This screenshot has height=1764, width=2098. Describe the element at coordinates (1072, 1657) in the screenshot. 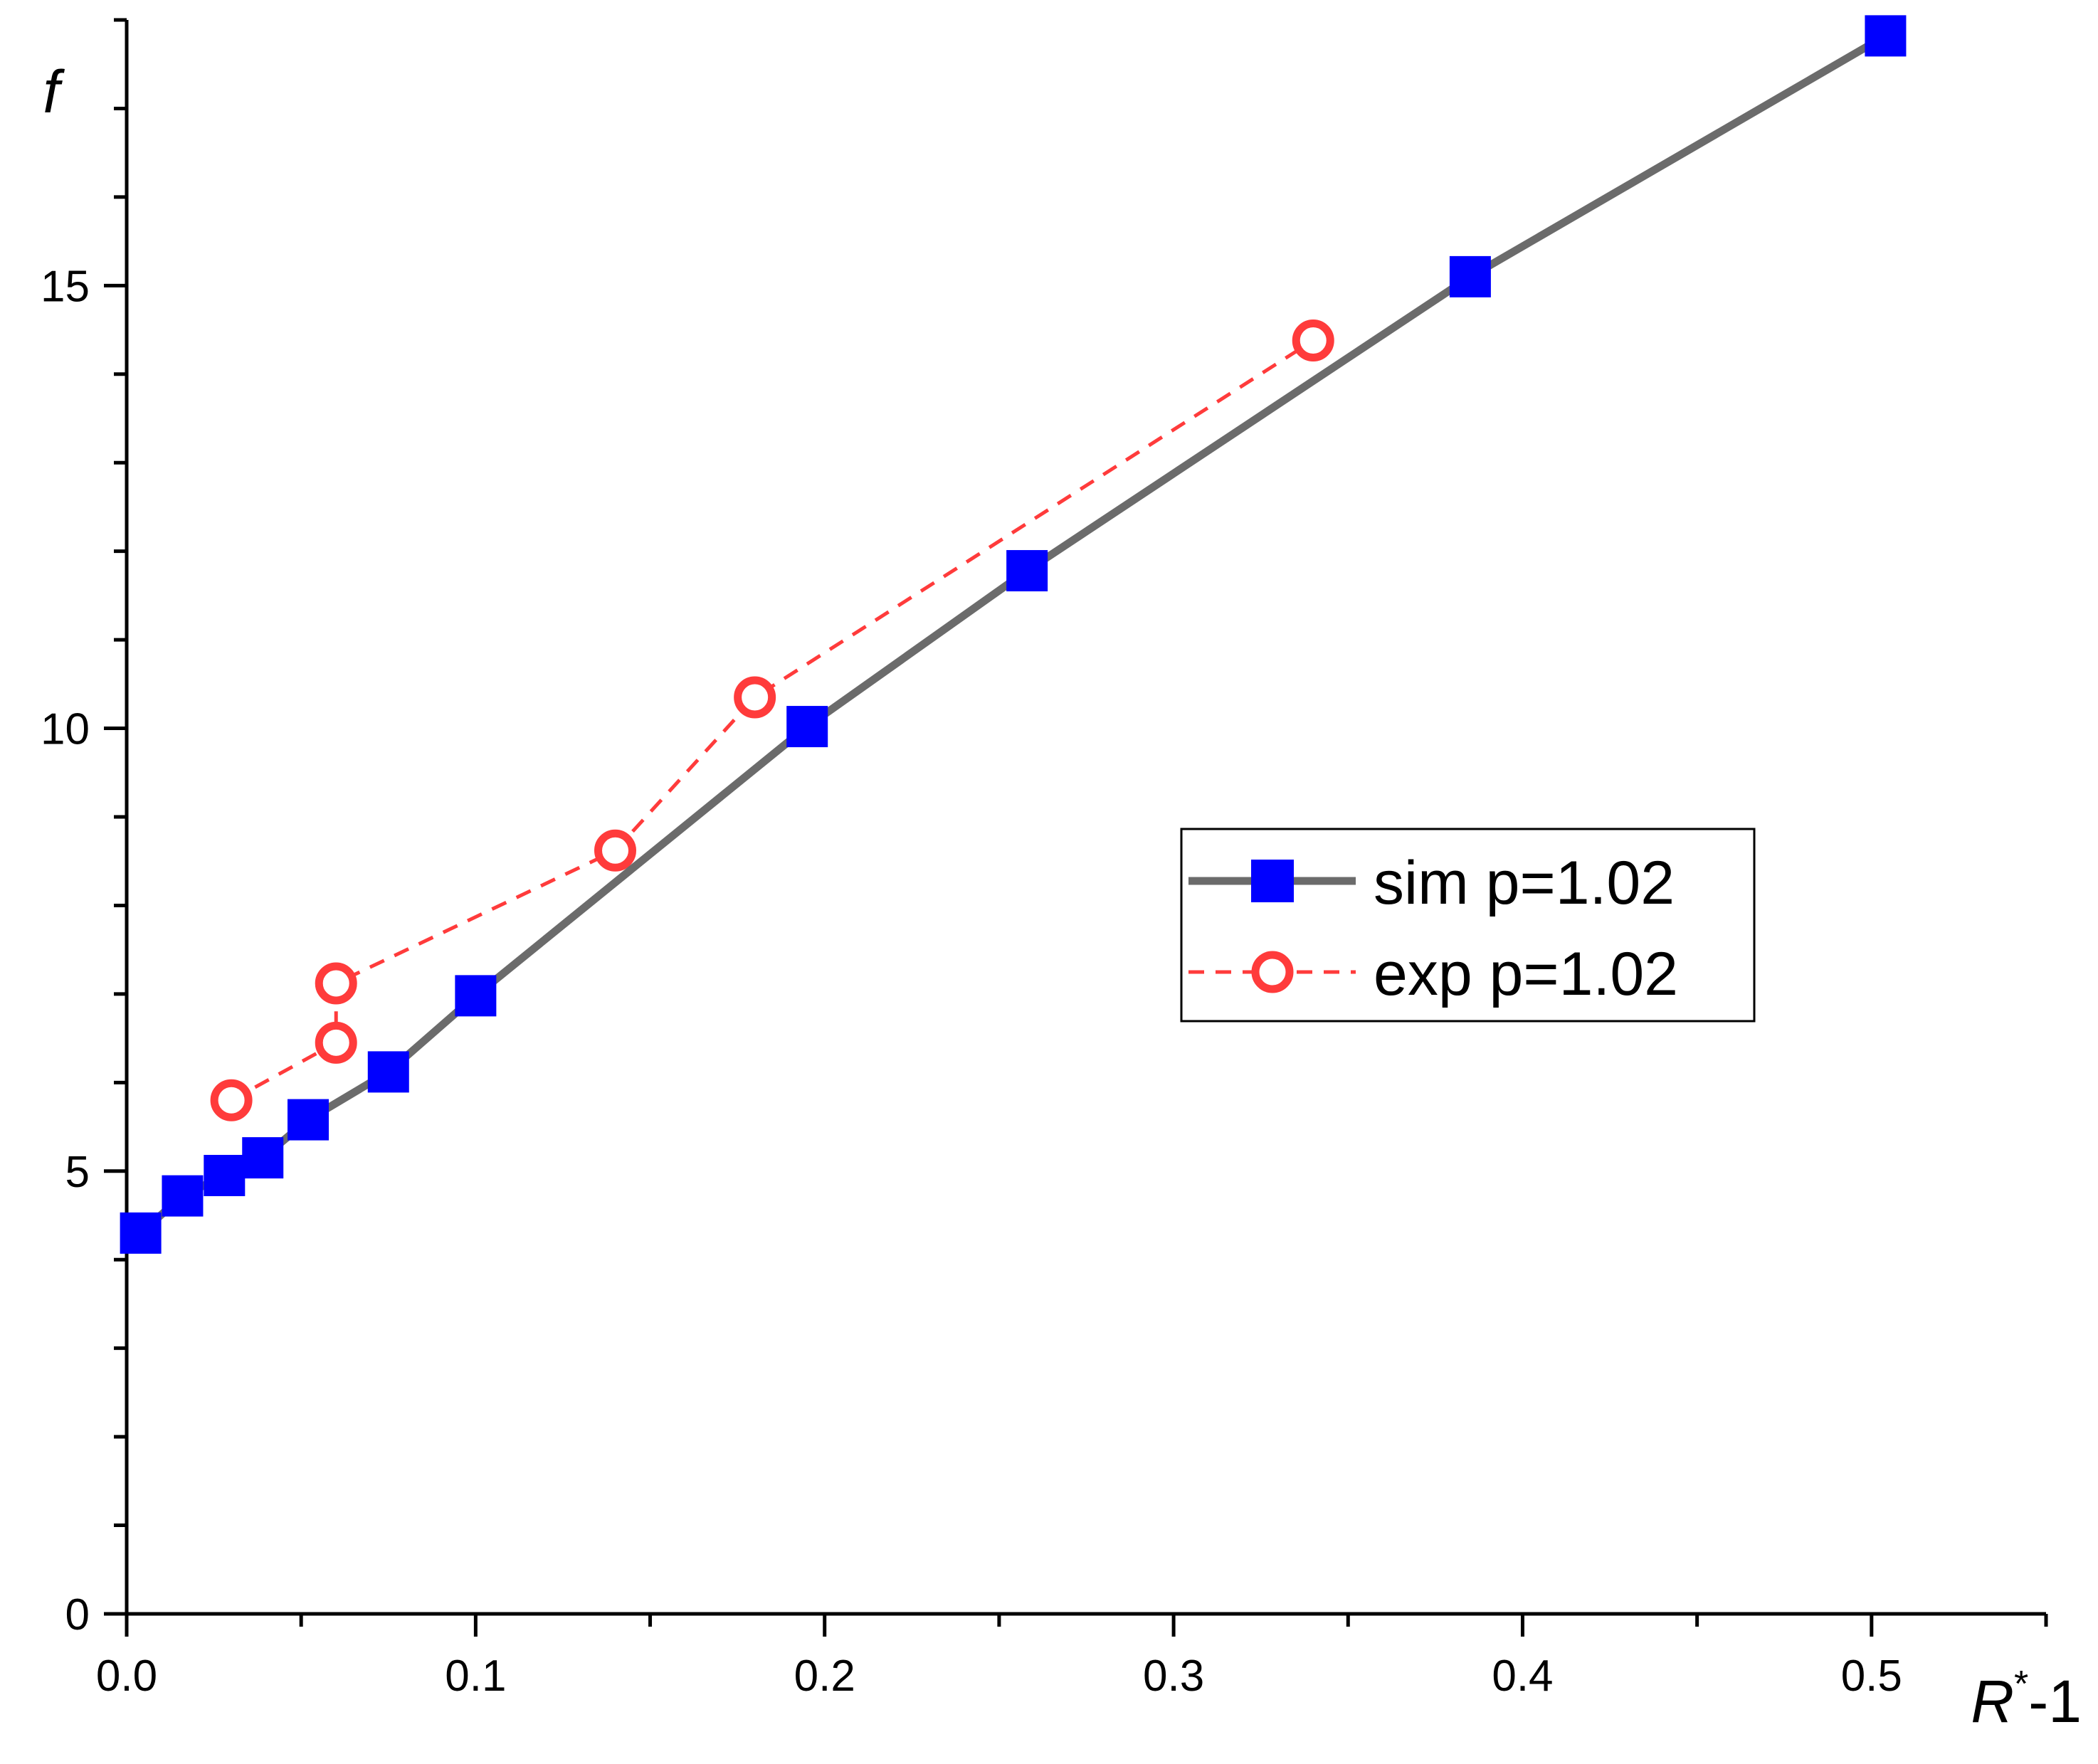

I see `x-axis-ticks: 0.0 0.1 0.2 0.3 0.4 0.5` at that location.